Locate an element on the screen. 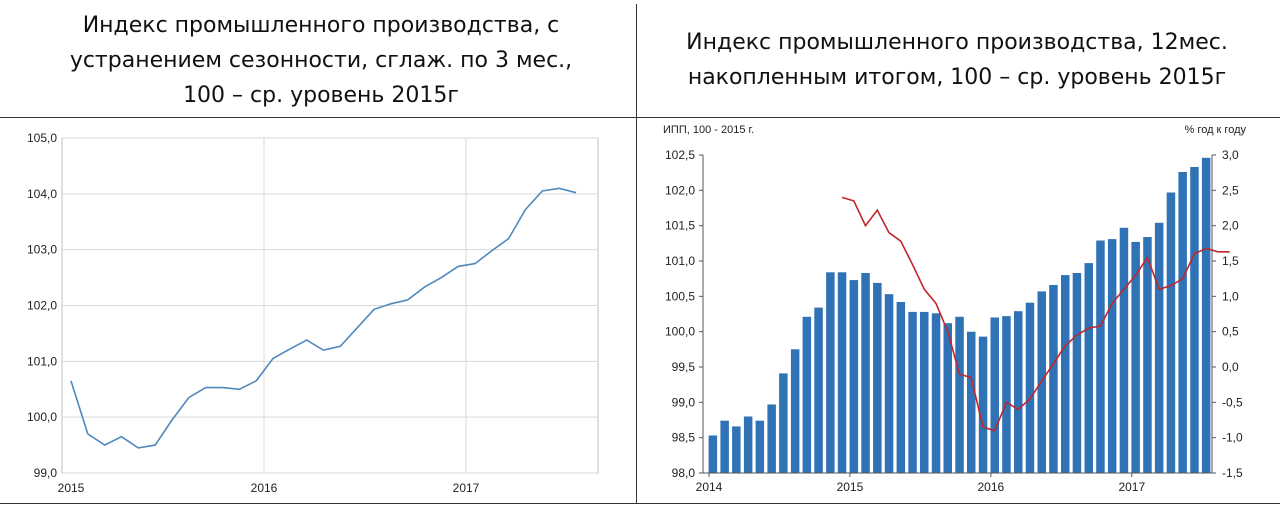 The height and width of the screenshot is (507, 1280). left-y-tick-label: 104,0 is located at coordinates (42, 194).